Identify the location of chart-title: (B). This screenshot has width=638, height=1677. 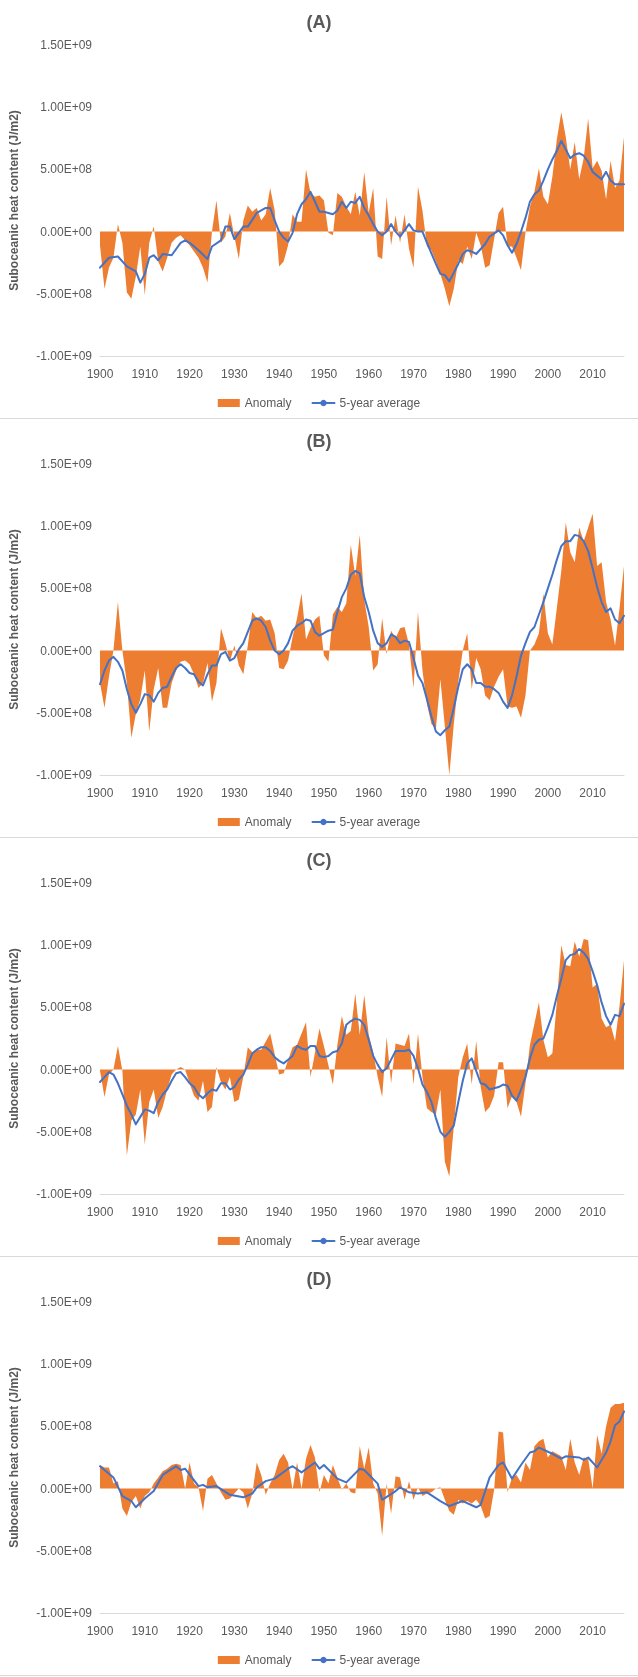
(319, 441).